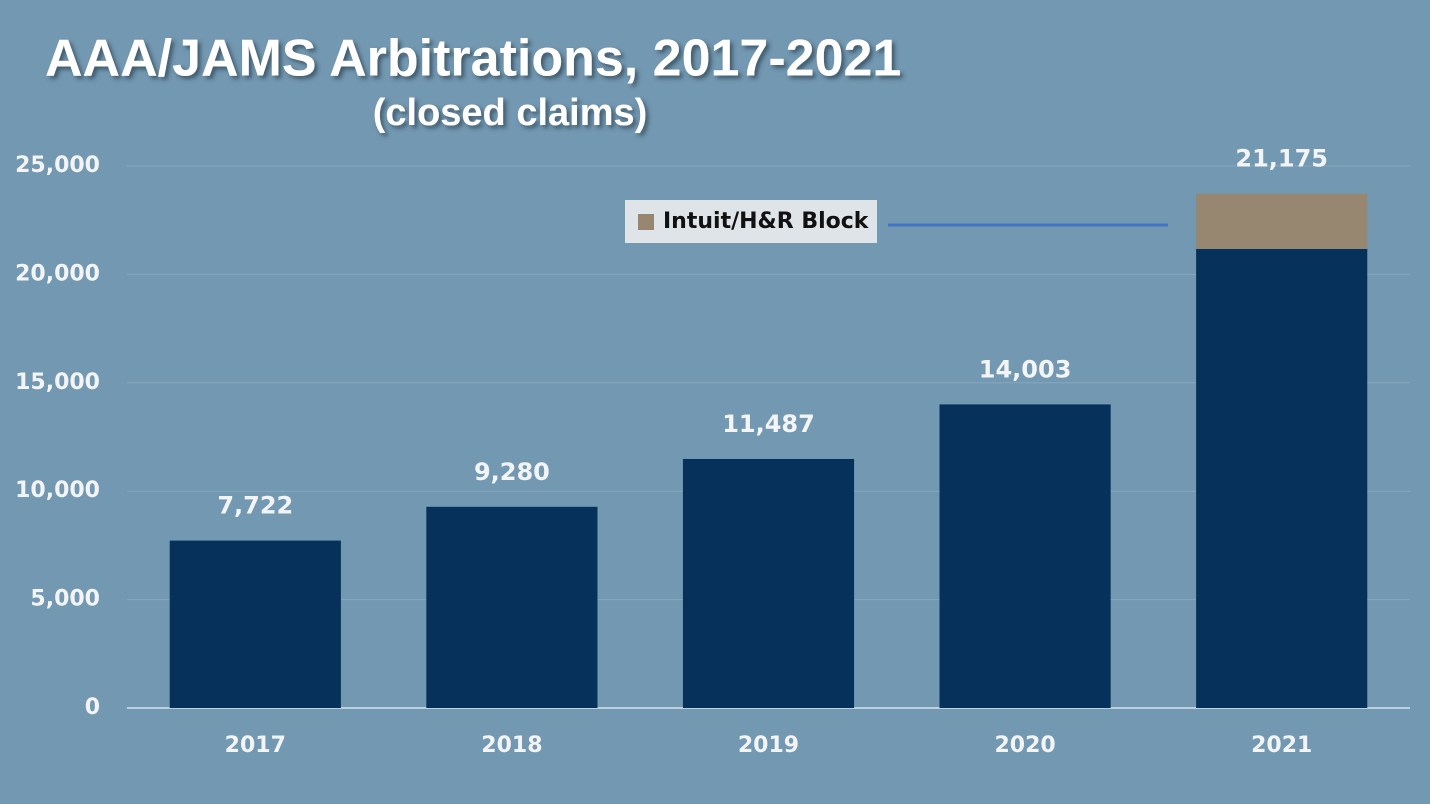 This screenshot has height=804, width=1430. What do you see at coordinates (473, 59) in the screenshot?
I see `chart-title: AAA/JAMS Arbitrations, 2017-2021` at bounding box center [473, 59].